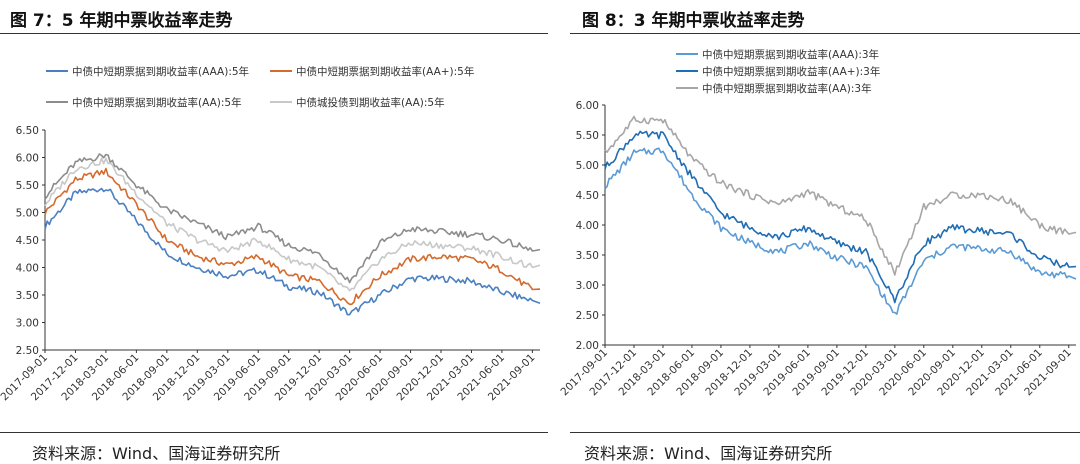  What do you see at coordinates (27, 351) in the screenshot?
I see `fig7-y-tick-label: 2.50` at bounding box center [27, 351].